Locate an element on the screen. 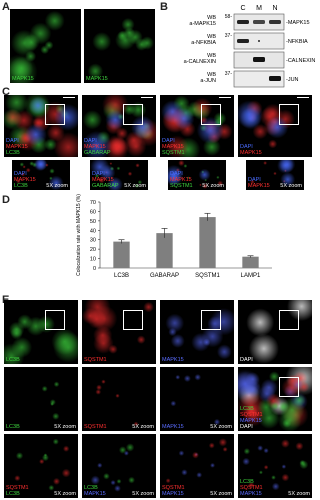 The height and width of the screenshot is (500, 320). micrograph: SQSTM1 is located at coordinates (119, 332).